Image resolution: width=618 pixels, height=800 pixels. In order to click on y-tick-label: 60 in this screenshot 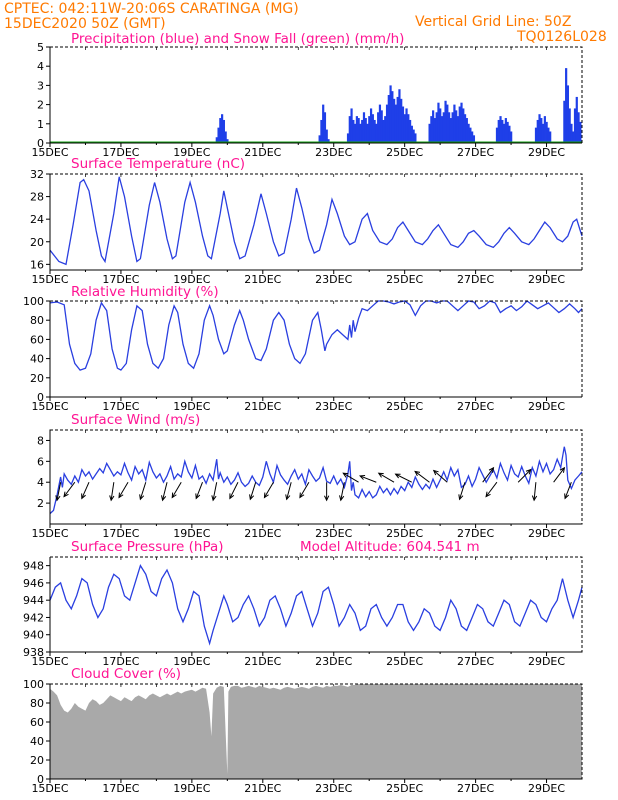, I will do `click(37, 722)`.